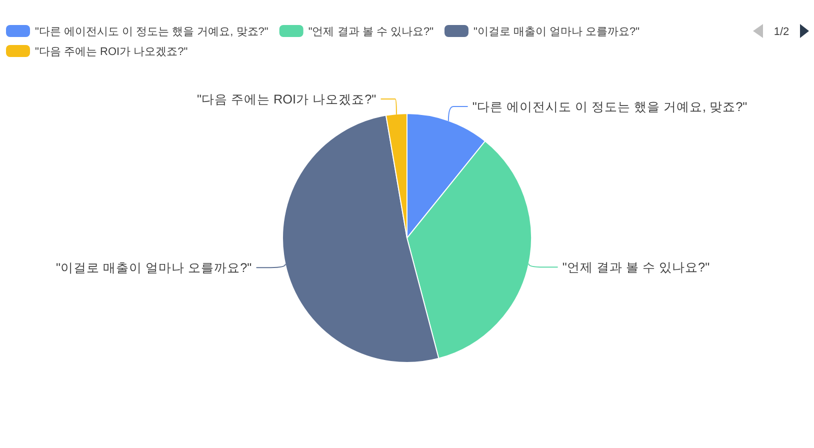 The image size is (814, 448). Describe the element at coordinates (151, 32) in the screenshot. I see `legend-label: "다른 에이전시도 이 정도는 했을 거예요, 맞죠?"` at that location.